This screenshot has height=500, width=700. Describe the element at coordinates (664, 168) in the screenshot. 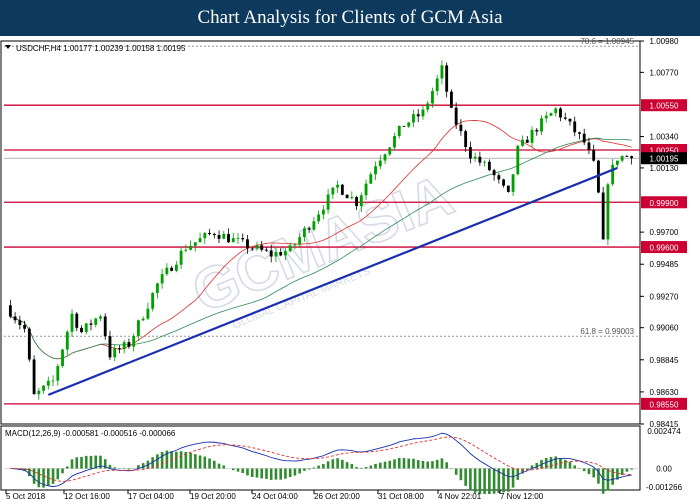

I see `y-axis-tick-label: 1.00130` at that location.